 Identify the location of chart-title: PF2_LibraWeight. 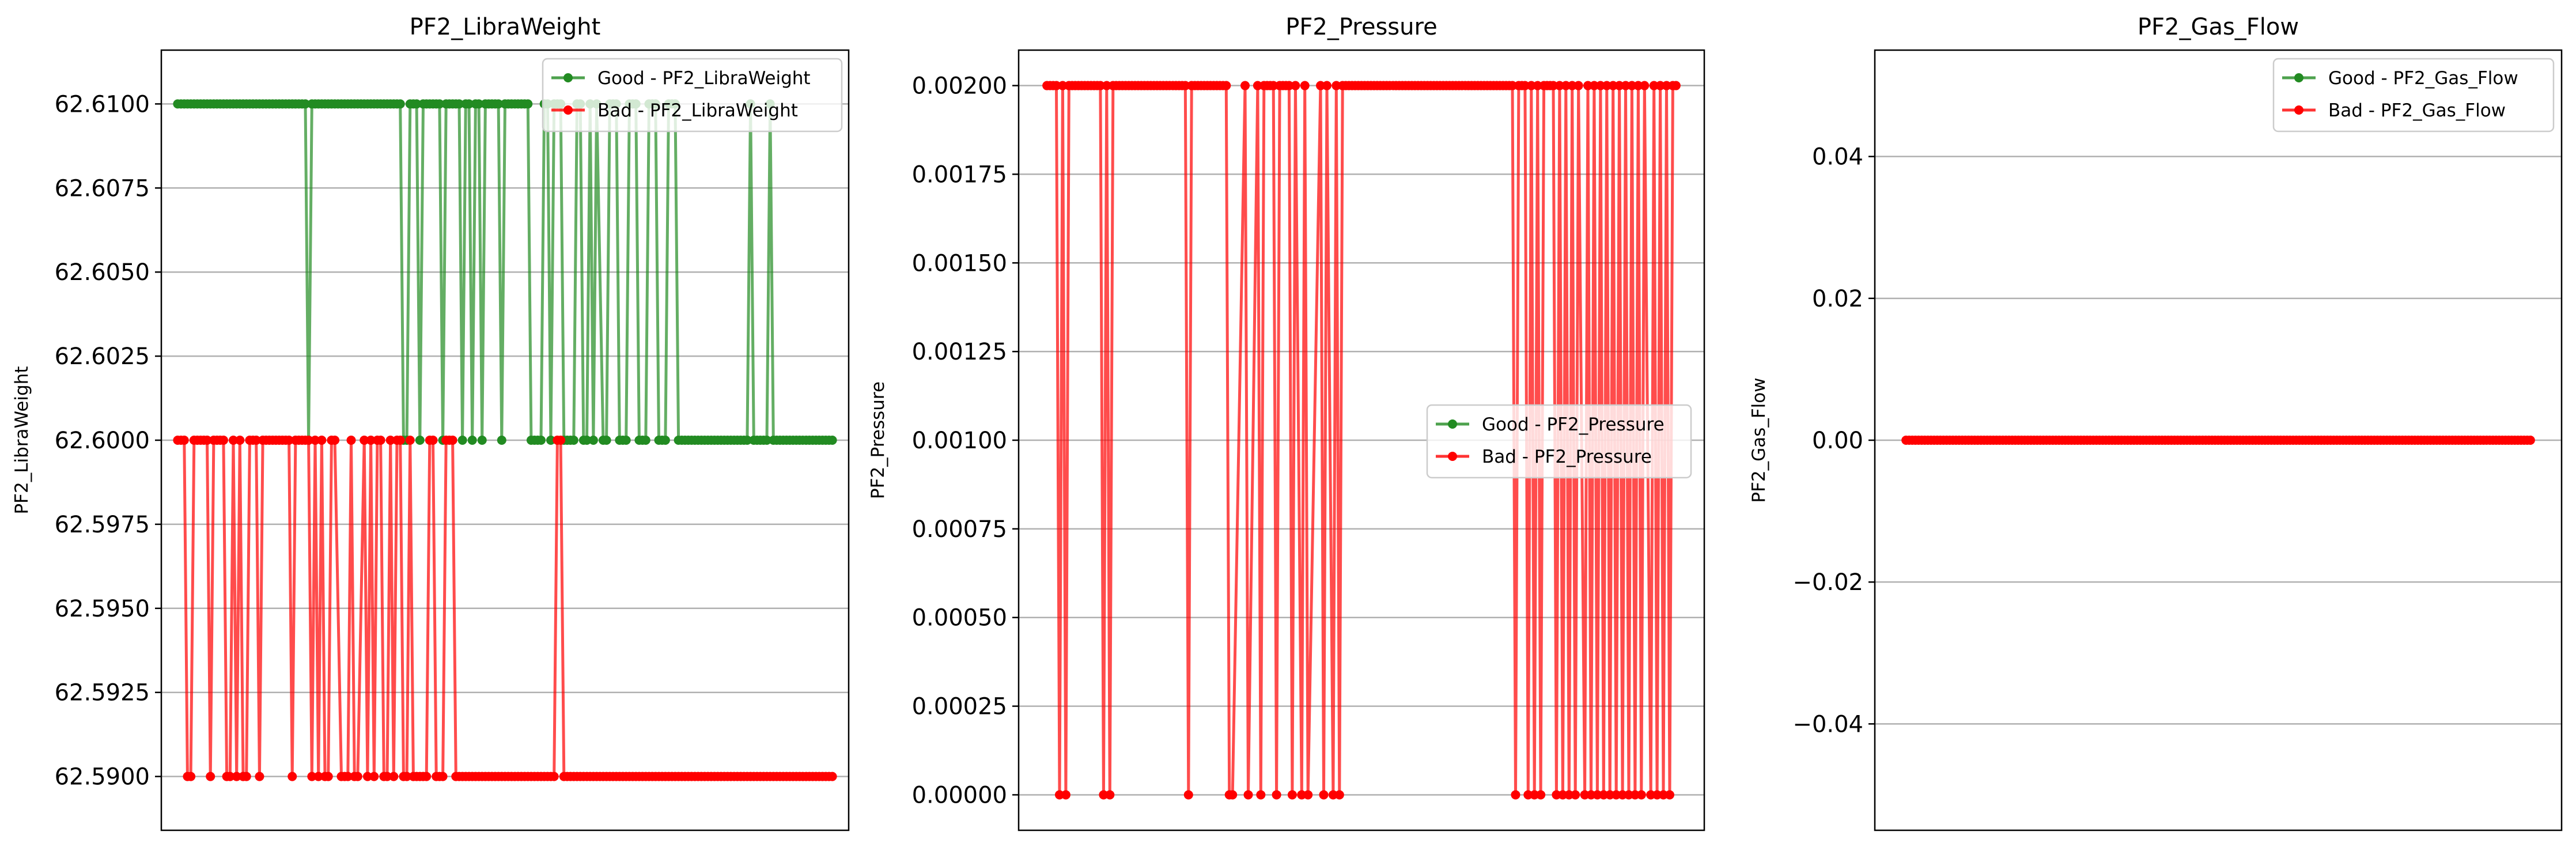
(505, 27).